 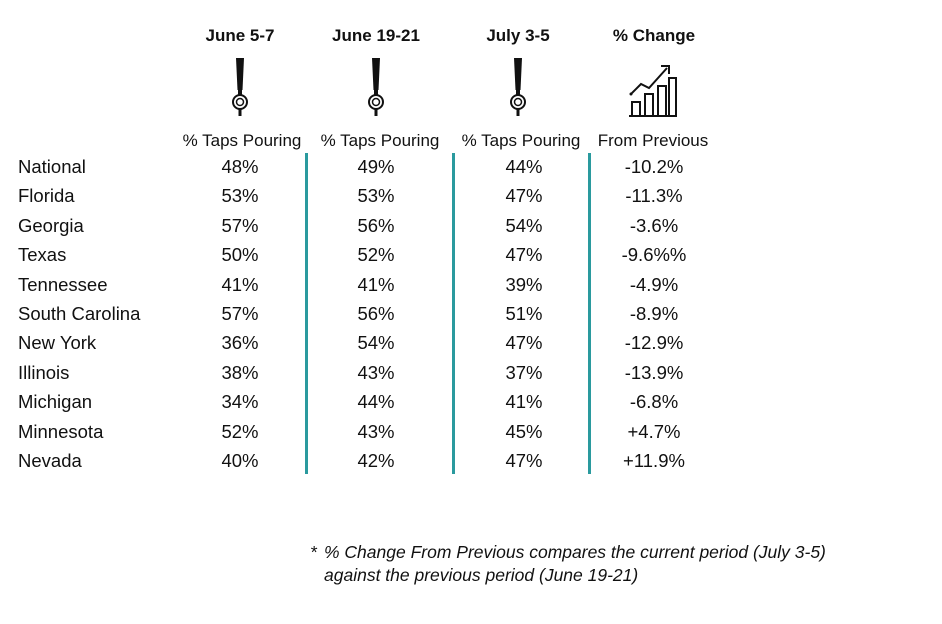 What do you see at coordinates (376, 255) in the screenshot?
I see `june-19-21-value: 52%` at bounding box center [376, 255].